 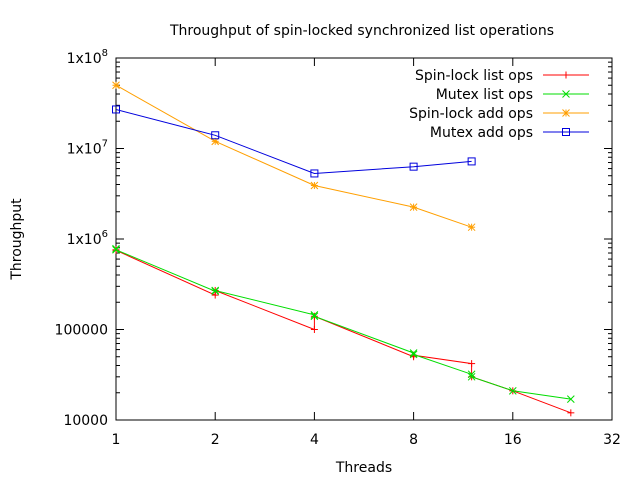 I want to click on y-tick-label: 1x10⁸, so click(x=87, y=57).